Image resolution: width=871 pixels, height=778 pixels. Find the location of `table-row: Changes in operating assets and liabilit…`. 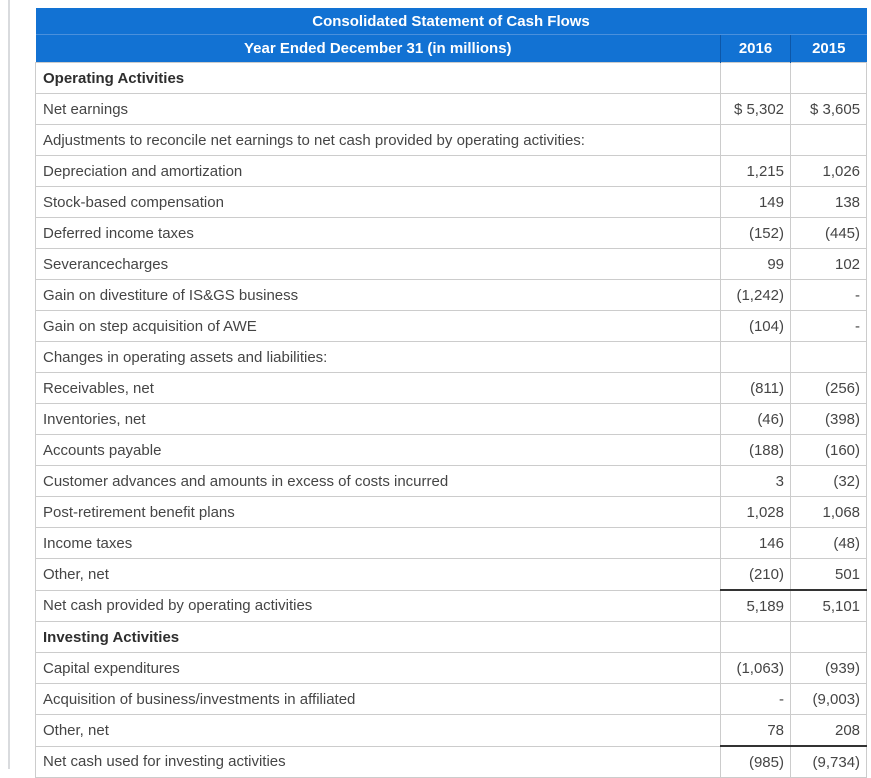

table-row: Changes in operating assets and liabilit… is located at coordinates (451, 357).